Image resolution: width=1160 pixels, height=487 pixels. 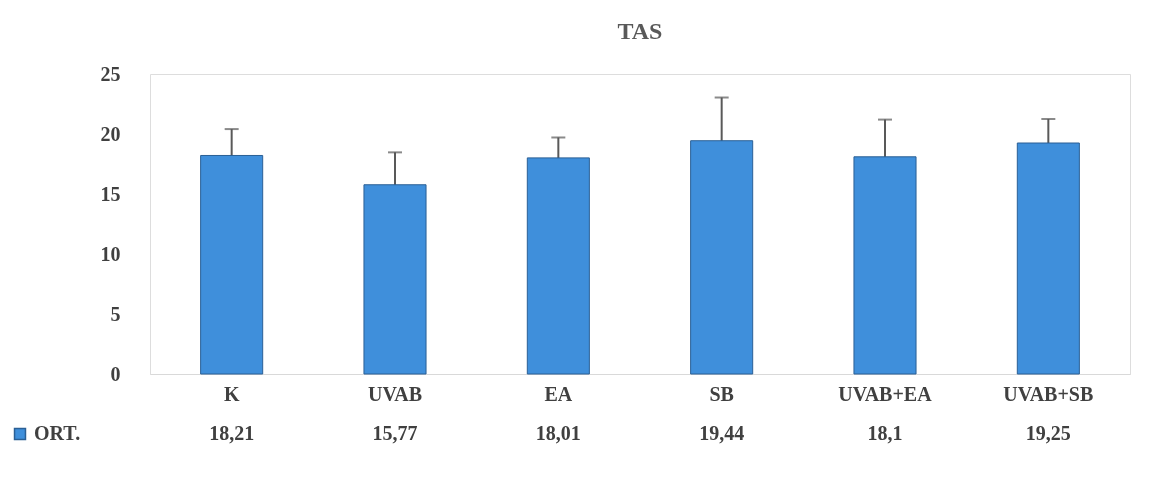 I want to click on x-tick-label: K, so click(x=231, y=393).